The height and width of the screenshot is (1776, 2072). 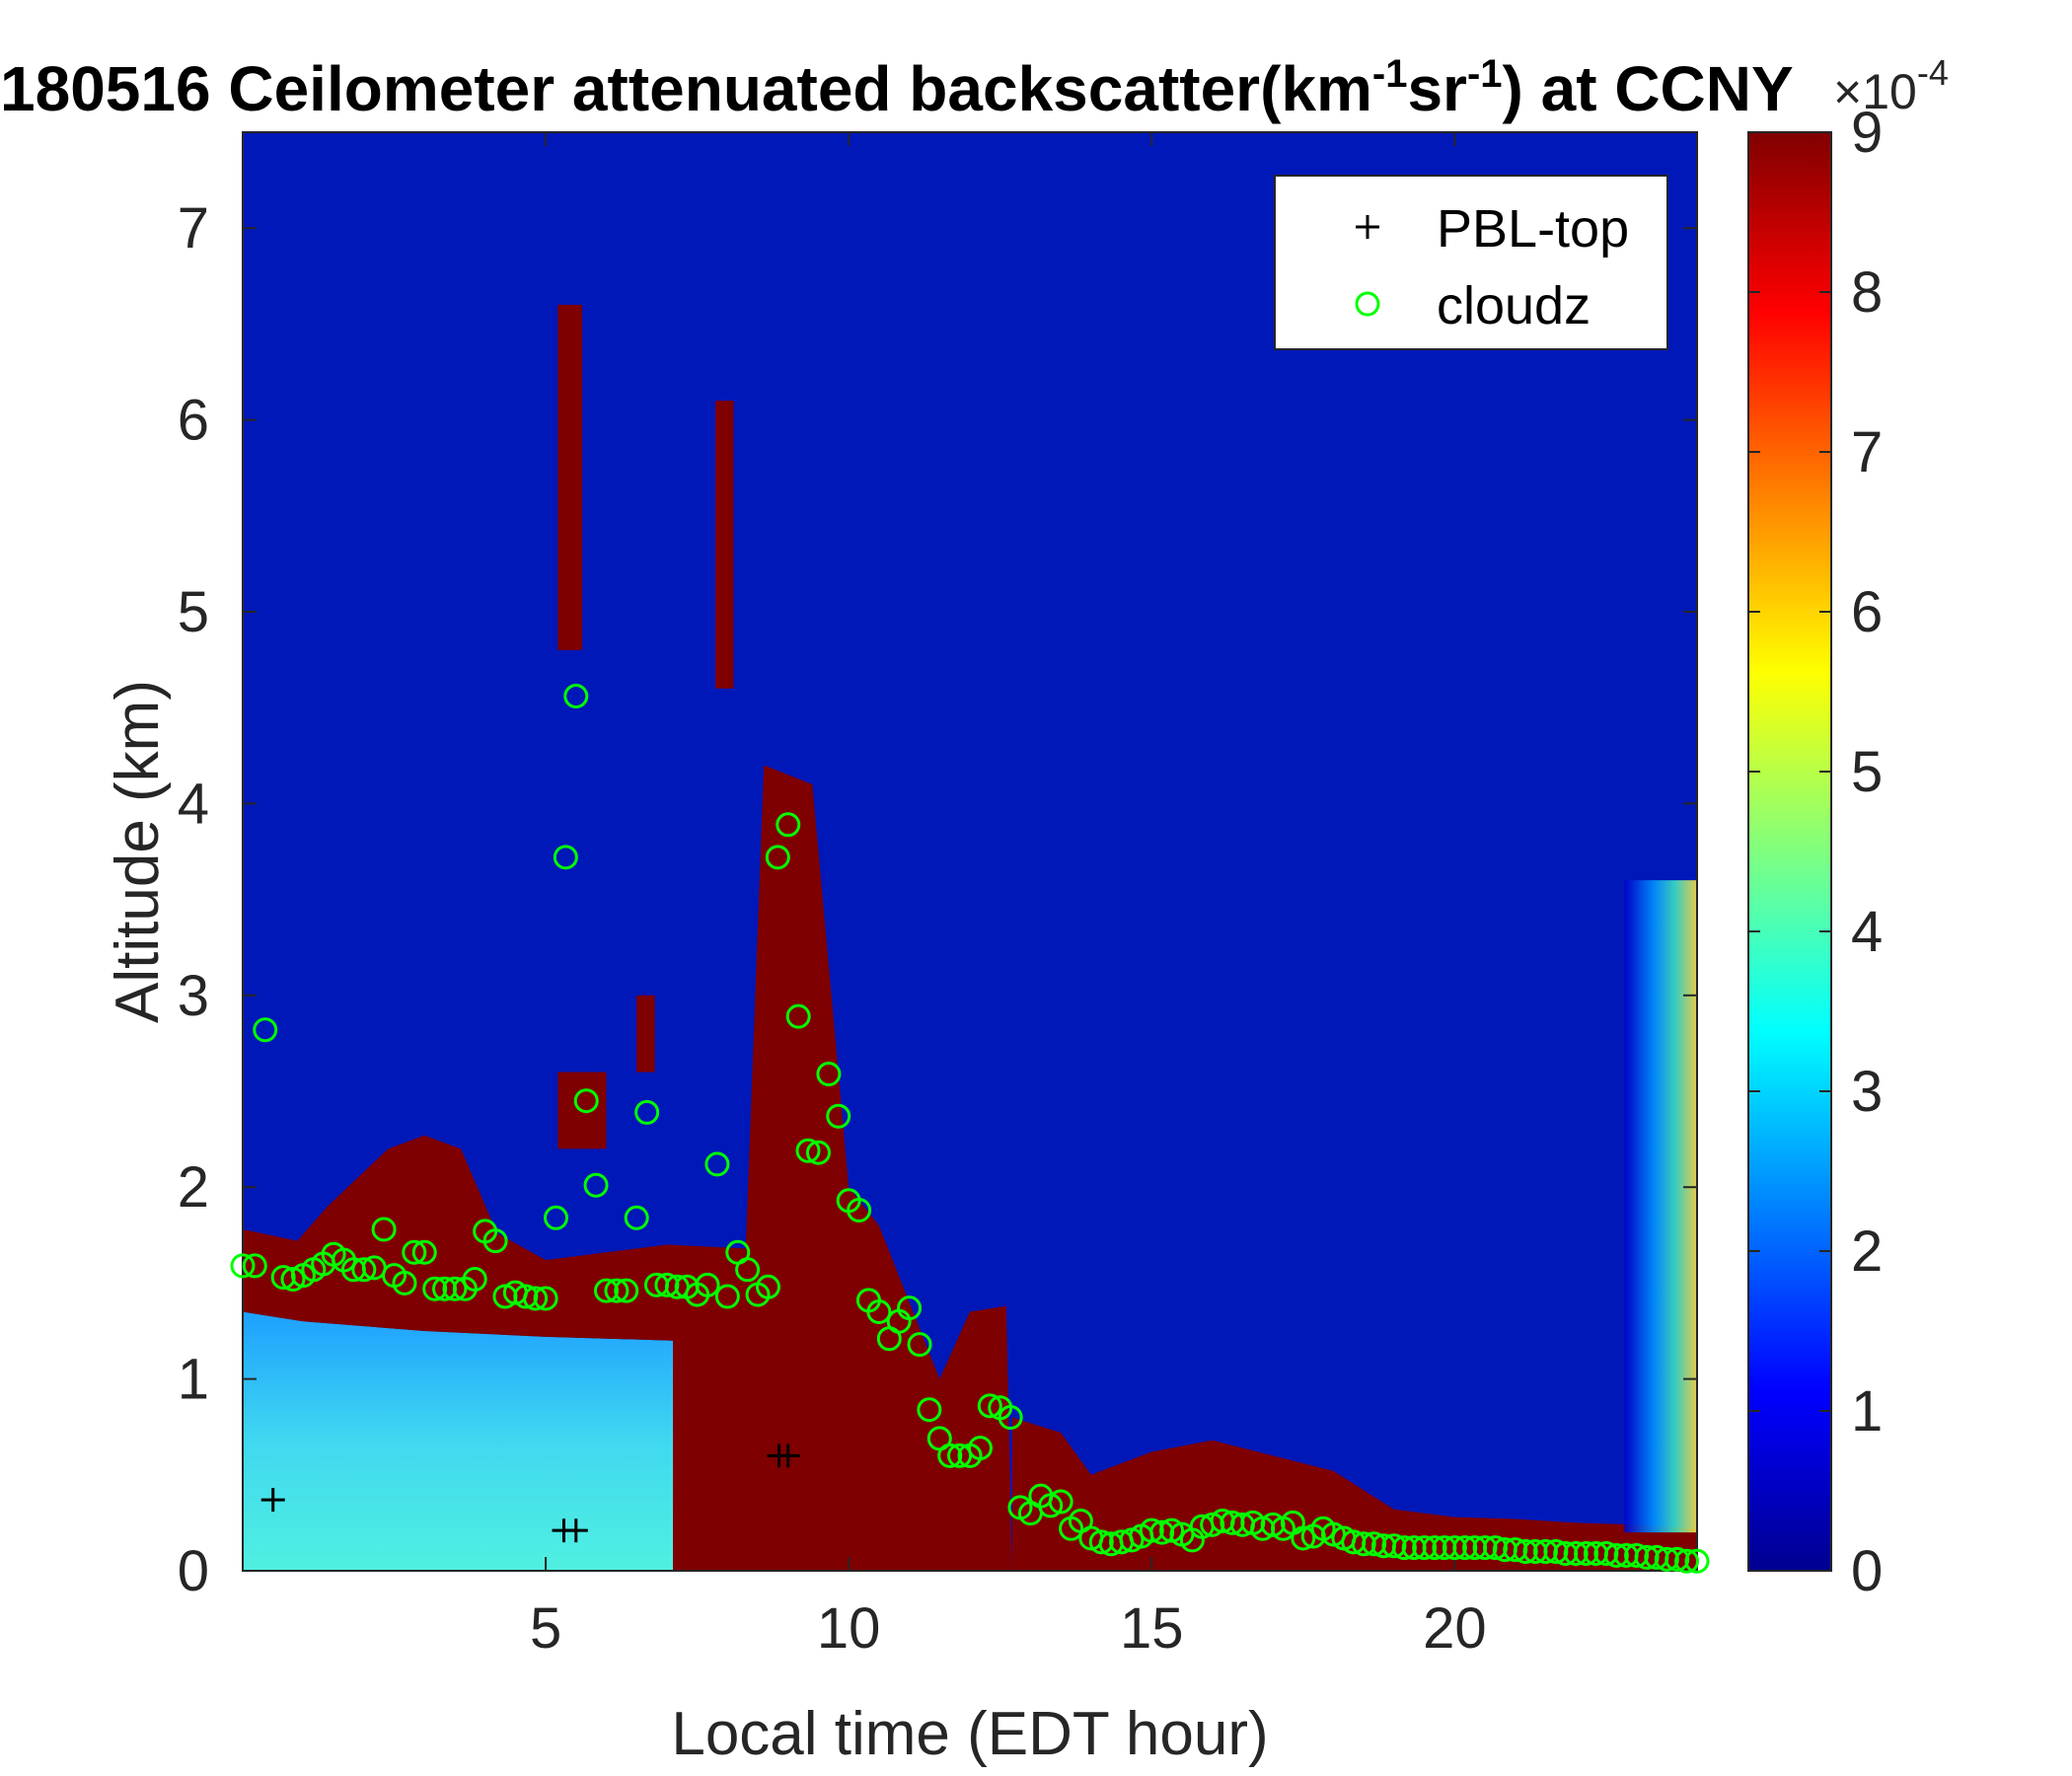 What do you see at coordinates (1867, 772) in the screenshot?
I see `colorbar-tick-label: 5` at bounding box center [1867, 772].